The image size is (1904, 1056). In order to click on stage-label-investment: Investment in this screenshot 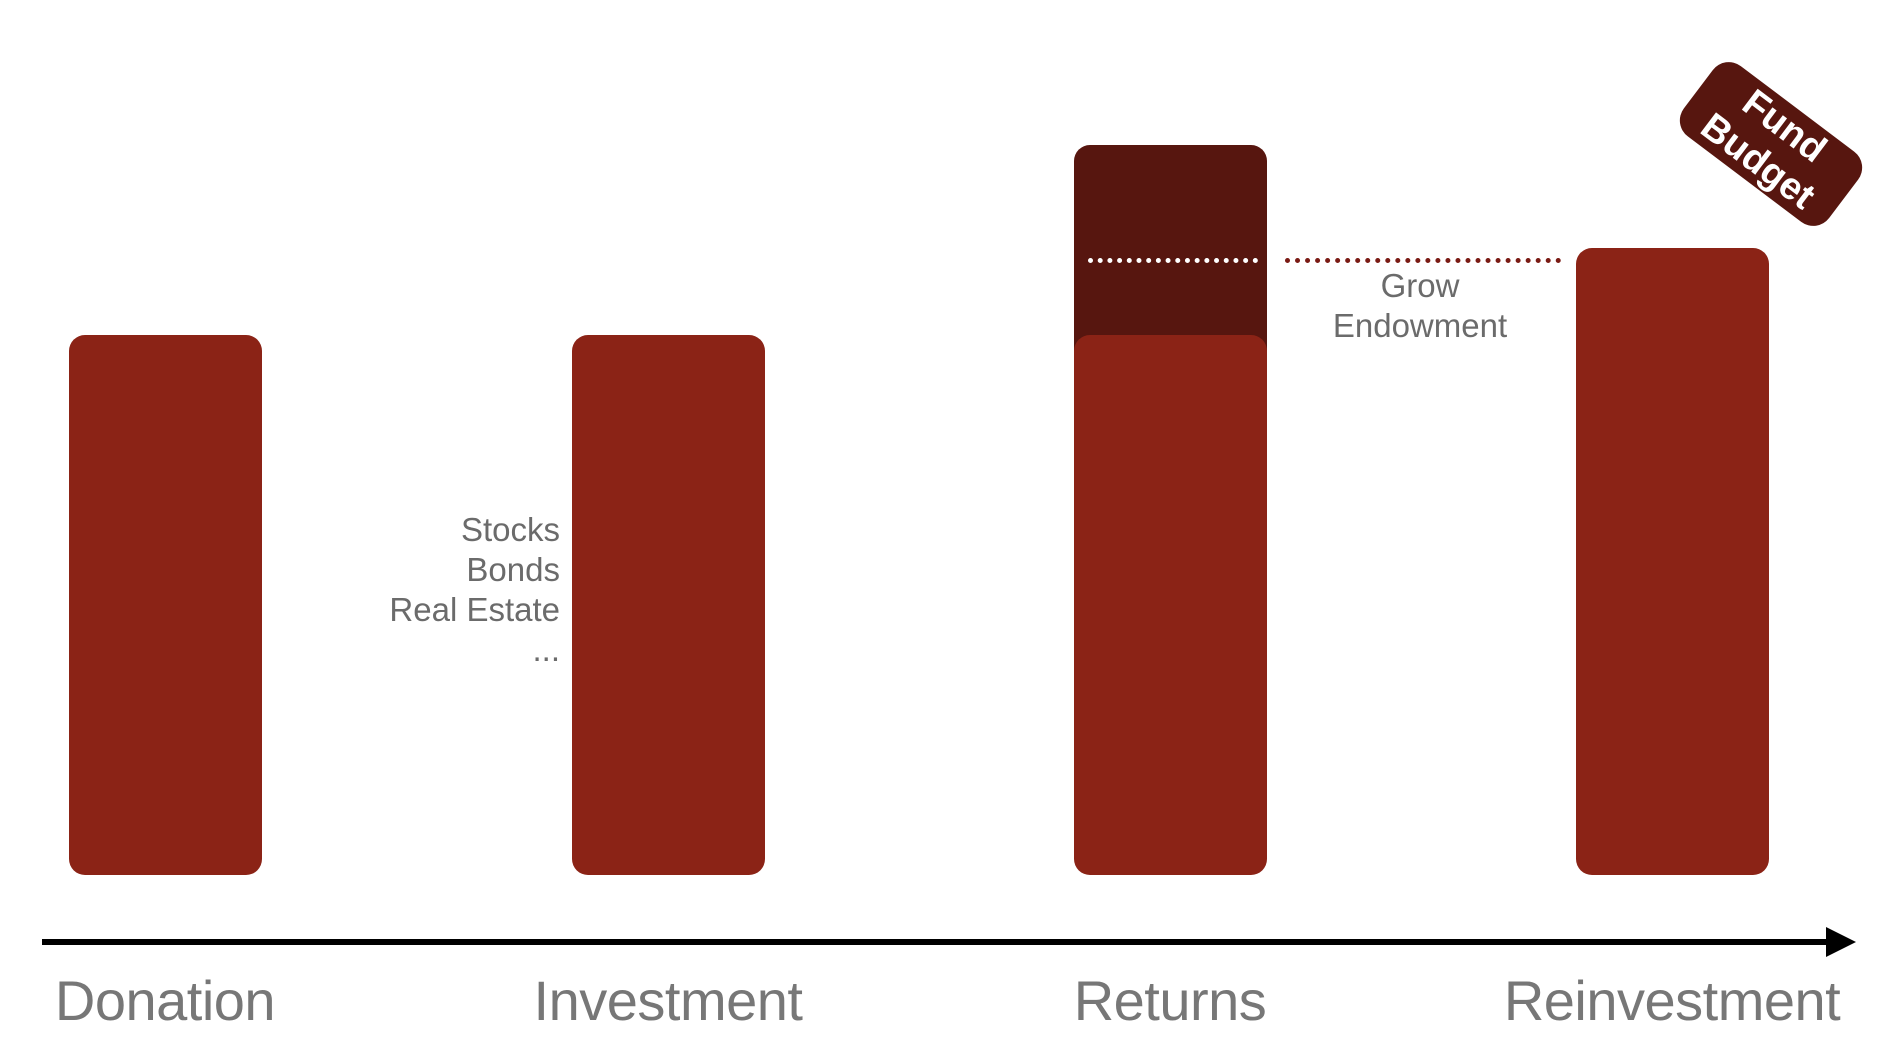, I will do `click(668, 1000)`.